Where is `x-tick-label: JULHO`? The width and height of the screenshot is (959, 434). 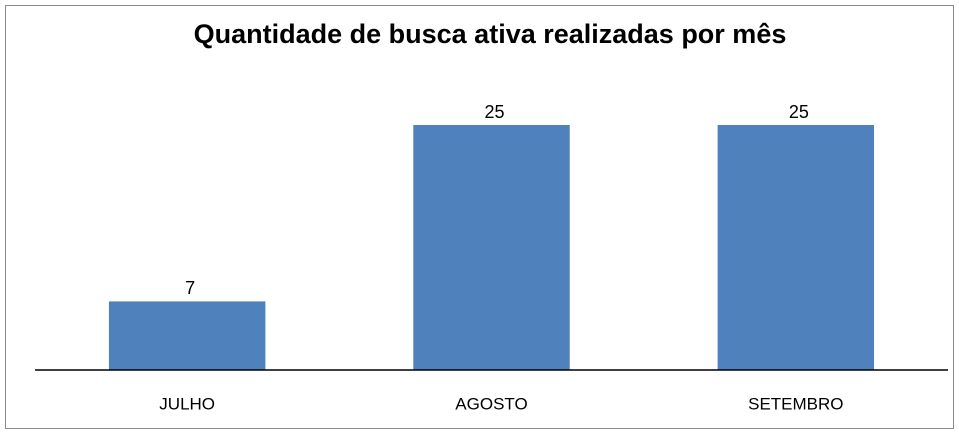
x-tick-label: JULHO is located at coordinates (187, 403).